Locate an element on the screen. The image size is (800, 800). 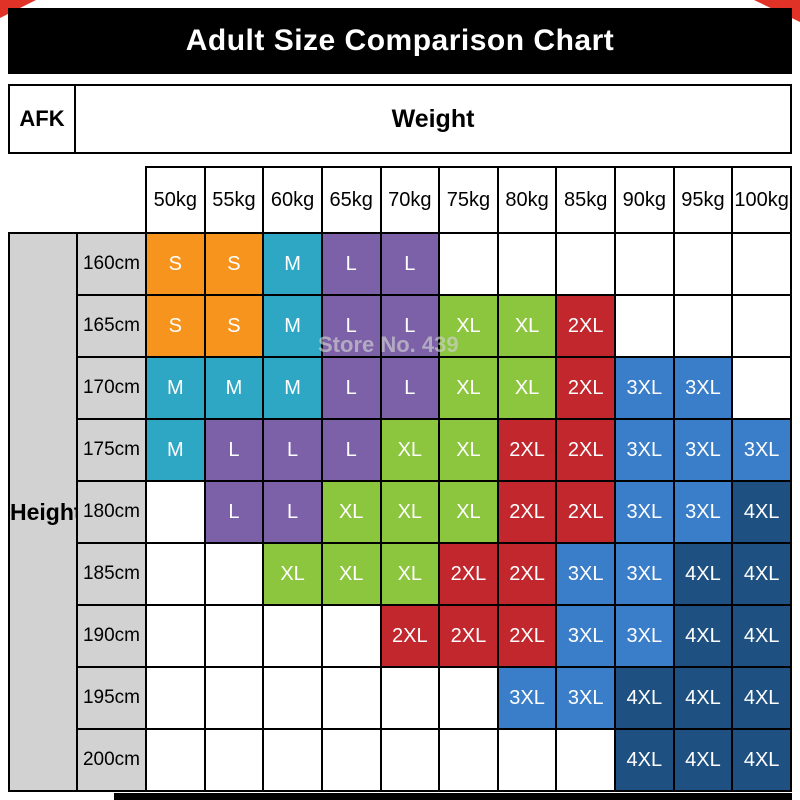
height-row-header: 190cm is located at coordinates (111, 636).